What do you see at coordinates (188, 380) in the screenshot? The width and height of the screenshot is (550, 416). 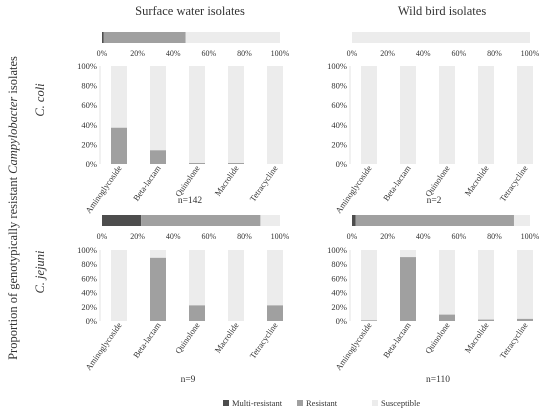 I see `sample-size-label: n=9` at bounding box center [188, 380].